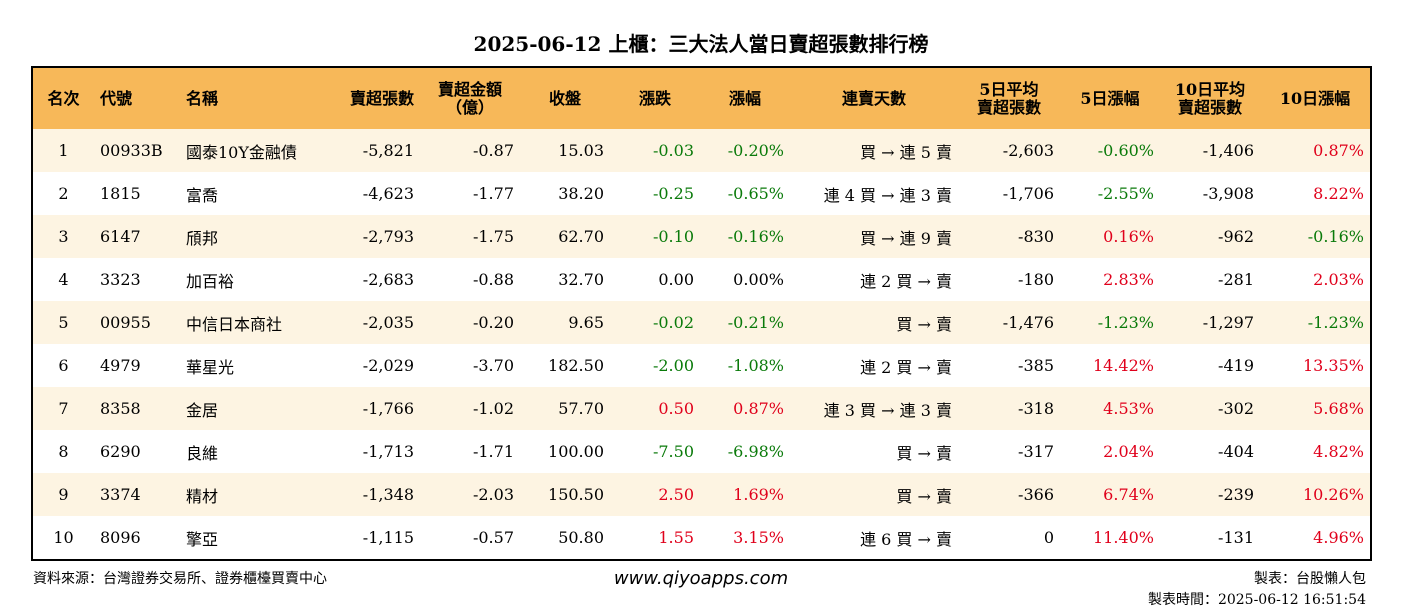  I want to click on cell-avg5-net-sell: -366, so click(1036, 494).